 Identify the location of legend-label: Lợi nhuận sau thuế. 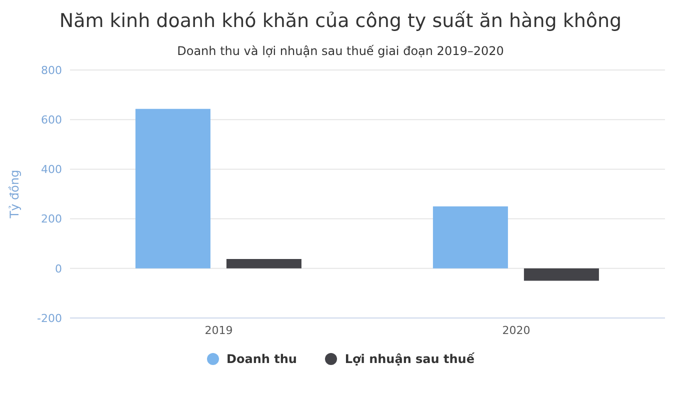
(409, 359).